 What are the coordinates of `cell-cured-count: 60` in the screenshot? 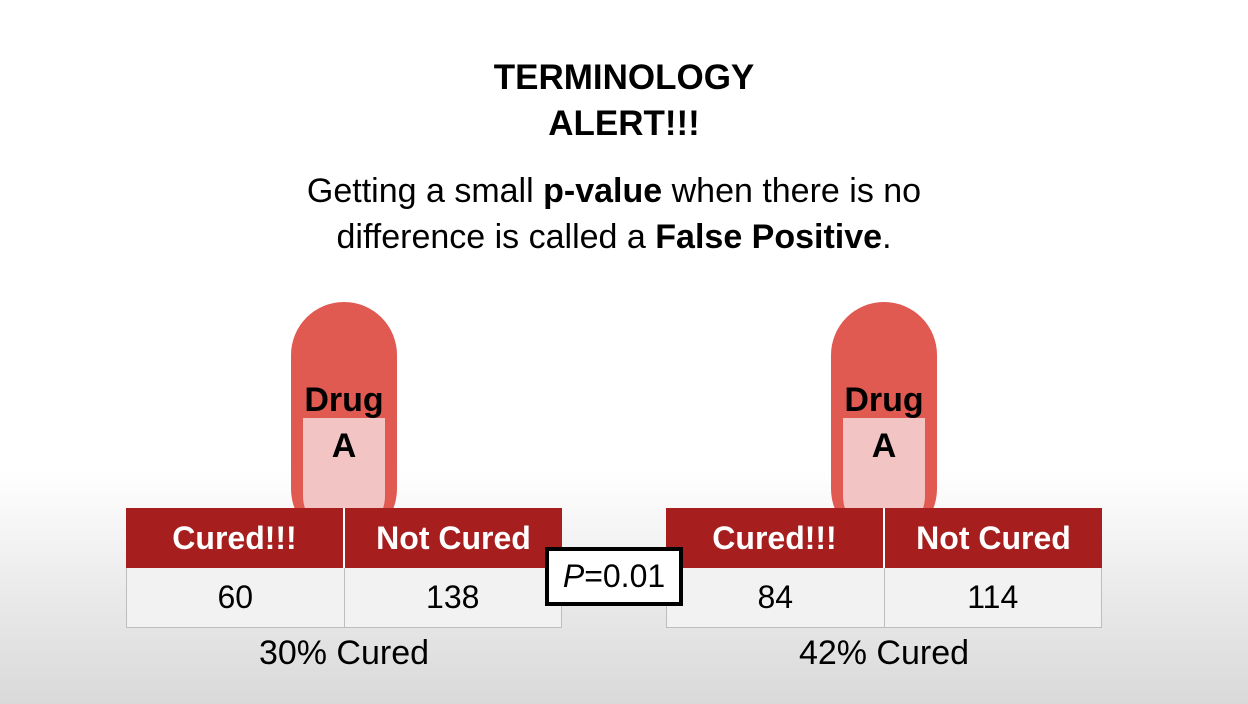 It's located at (235, 597).